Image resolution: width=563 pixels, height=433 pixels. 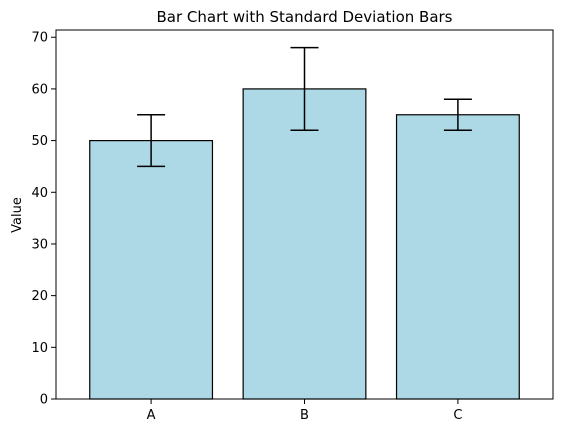 I want to click on x-tick-label: C, so click(x=457, y=415).